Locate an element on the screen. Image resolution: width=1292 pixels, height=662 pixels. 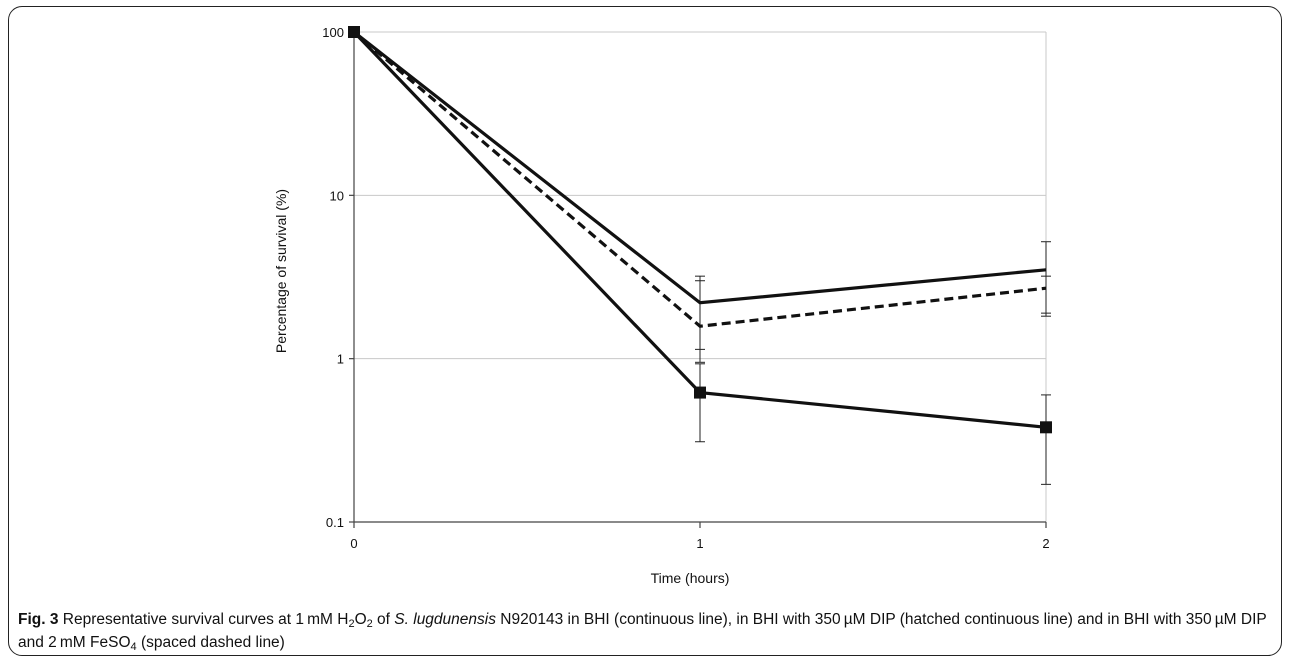
figure-label: Fig. 3 is located at coordinates (38, 619).